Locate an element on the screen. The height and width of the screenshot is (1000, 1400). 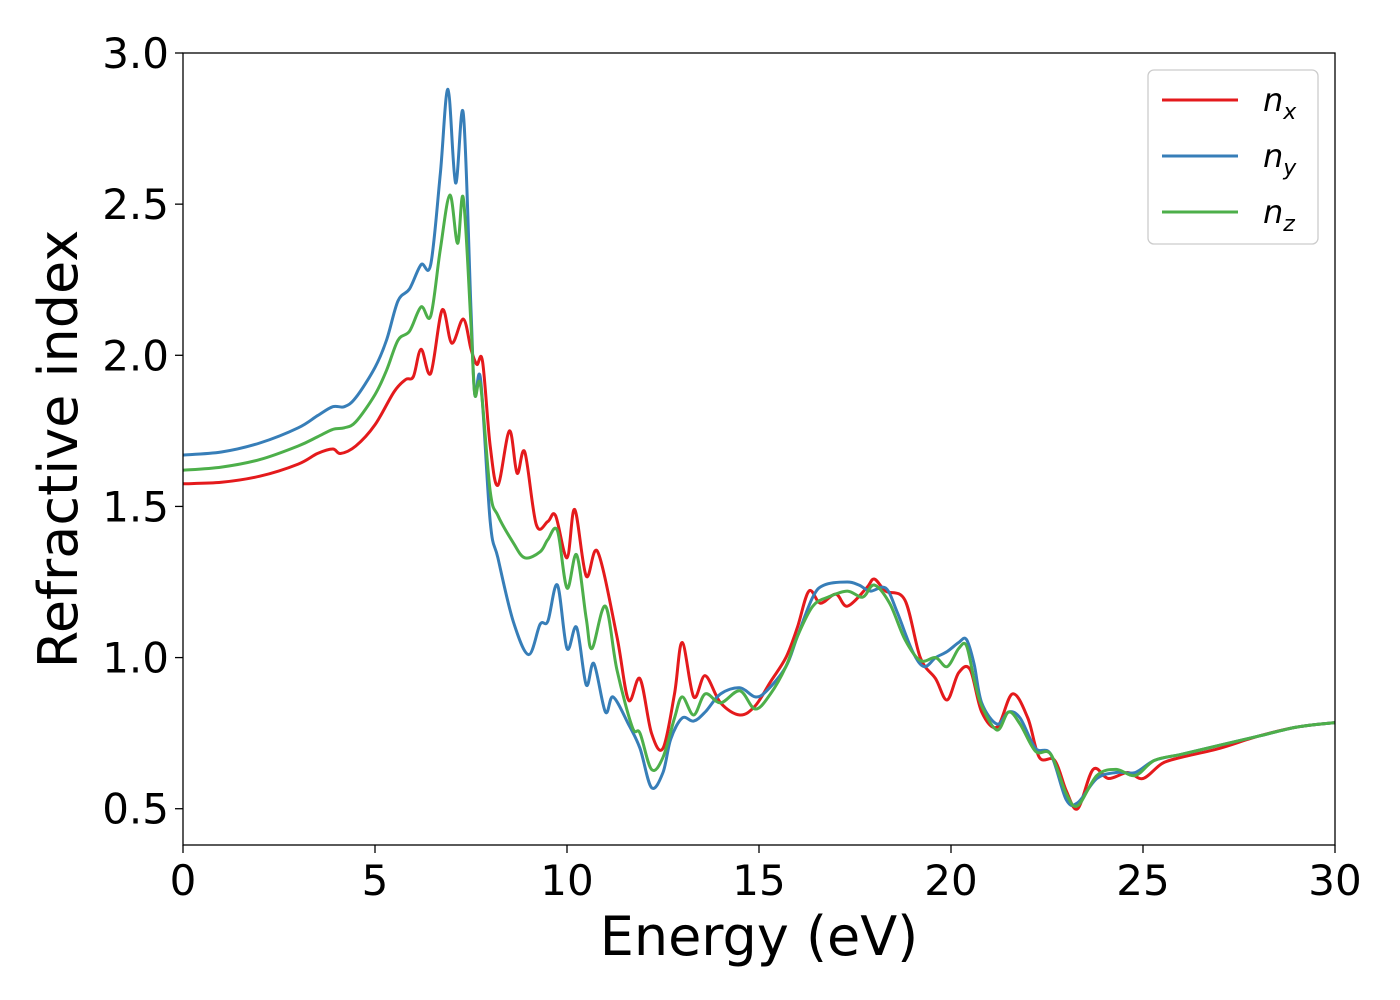
x-tick-label: 25 is located at coordinates (1142, 880).